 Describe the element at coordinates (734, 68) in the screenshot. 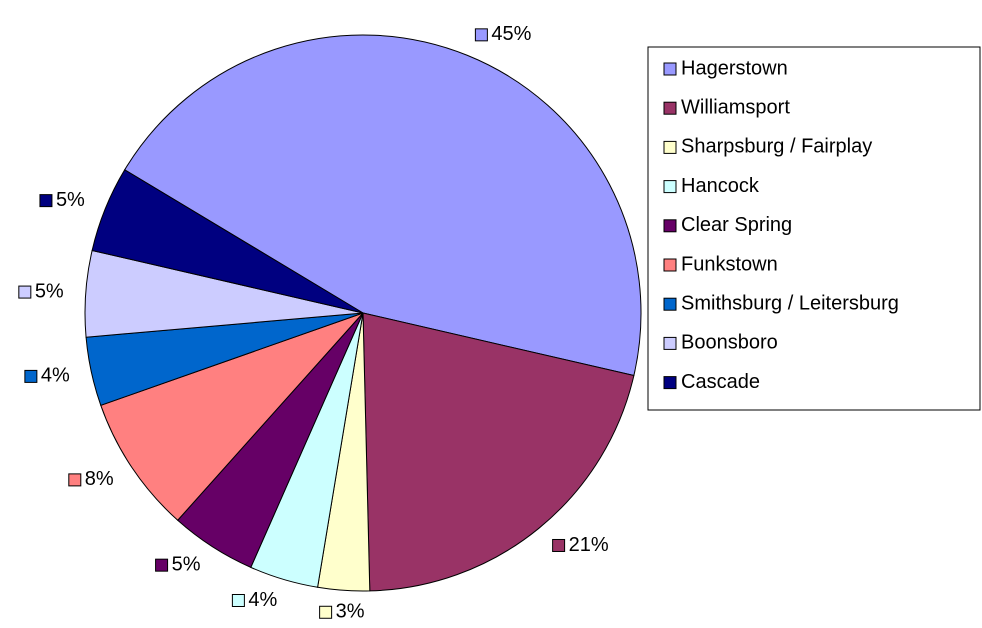

I see `legend-label: Hagerstown` at that location.